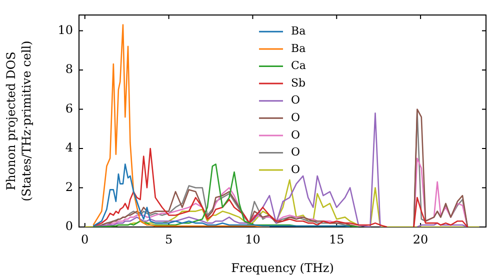 The image size is (500, 280). Describe the element at coordinates (69, 108) in the screenshot. I see `y-tick-label: 6` at that location.